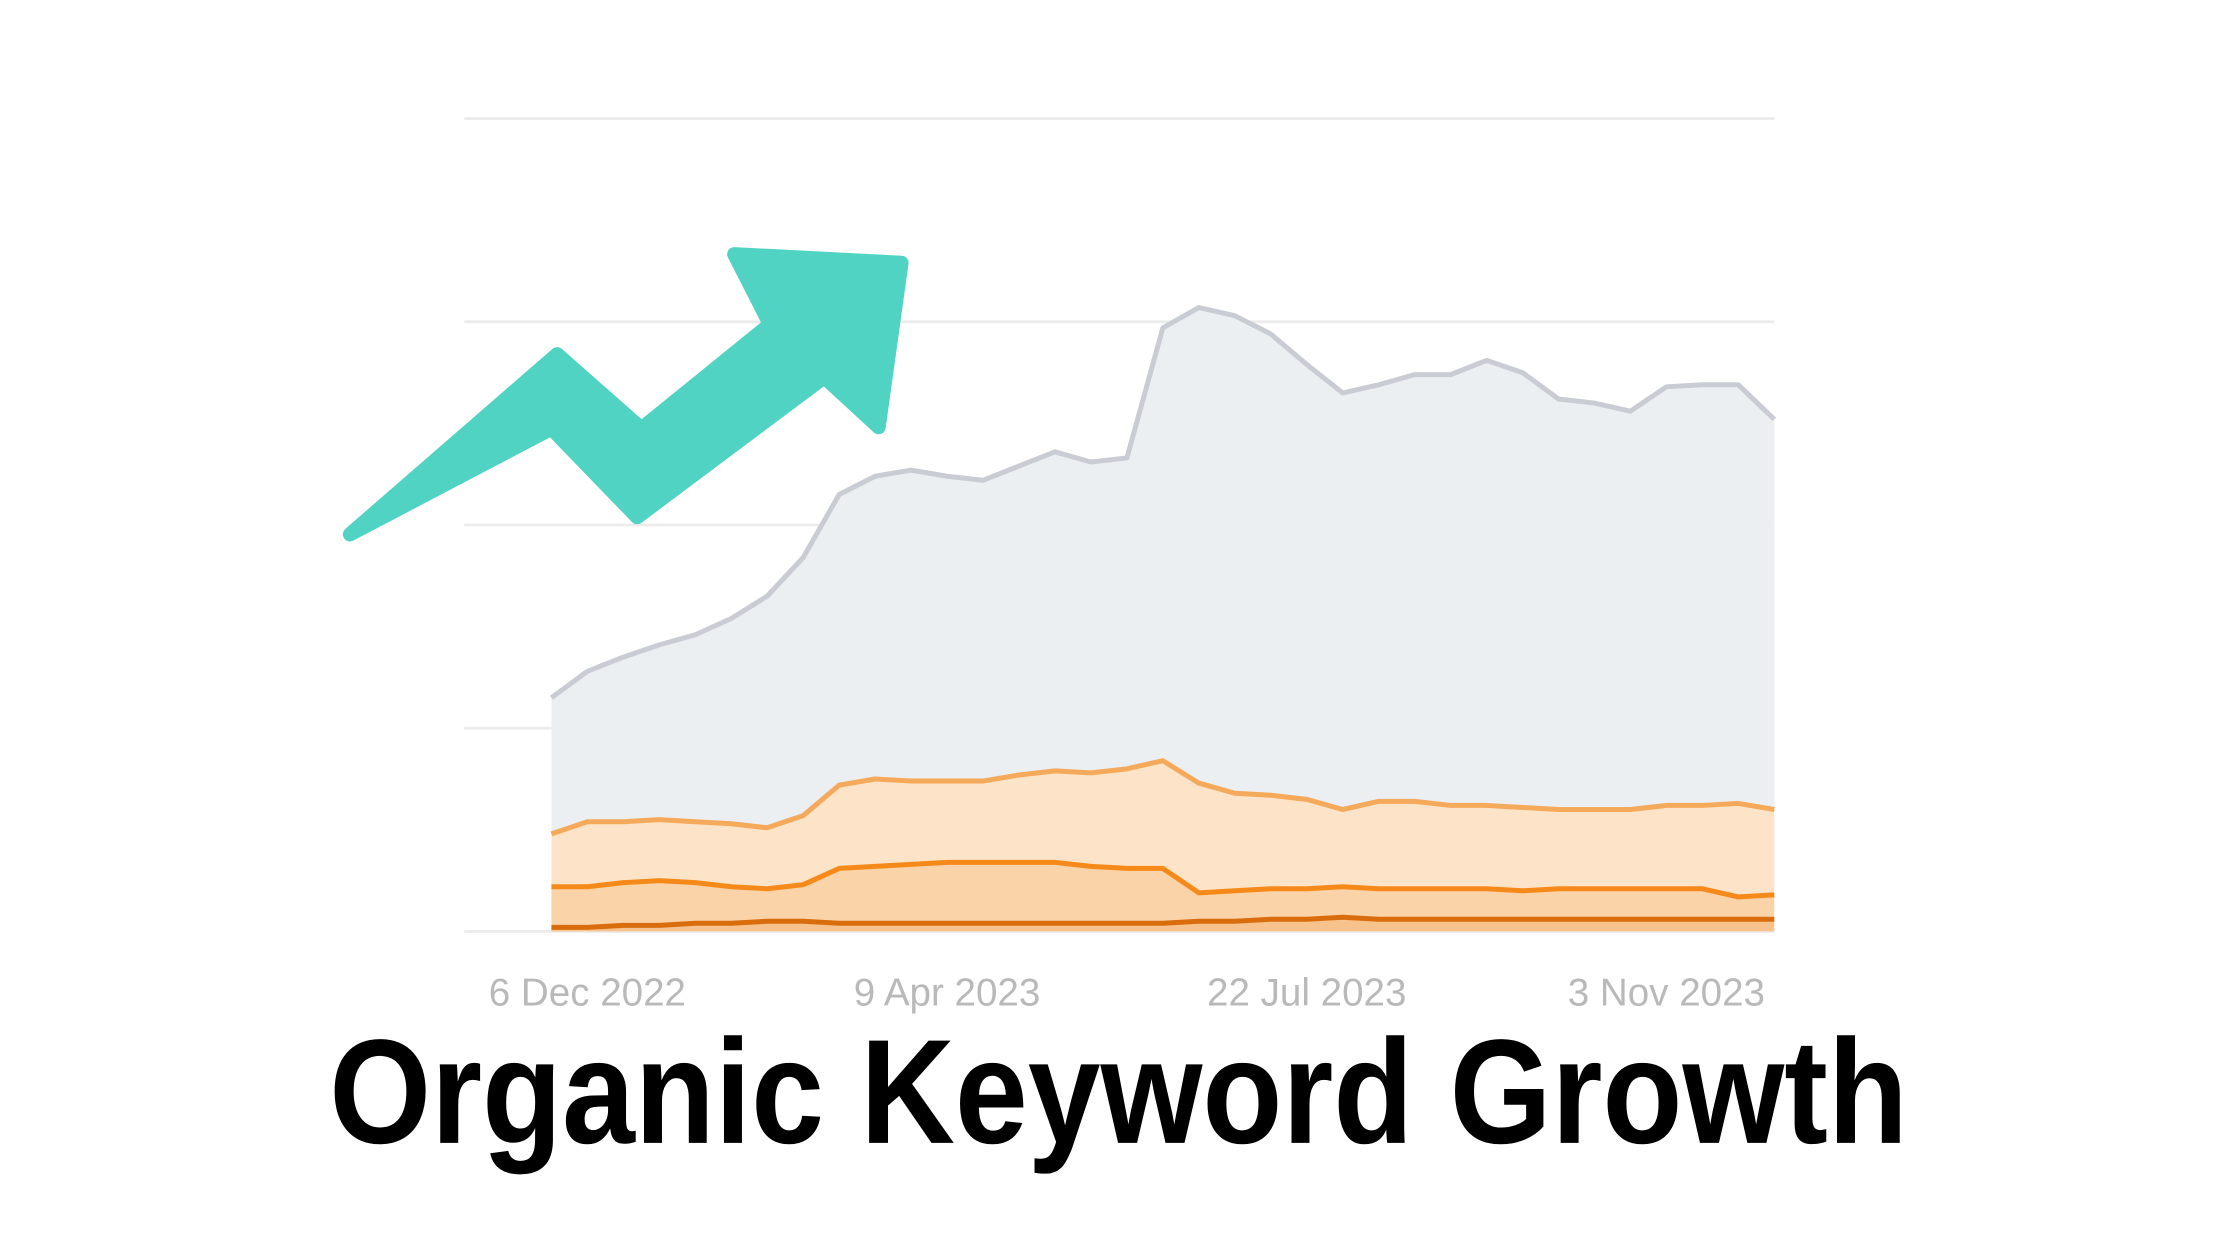  What do you see at coordinates (1666, 993) in the screenshot?
I see `x-tick-label: 3 Nov 2023` at bounding box center [1666, 993].